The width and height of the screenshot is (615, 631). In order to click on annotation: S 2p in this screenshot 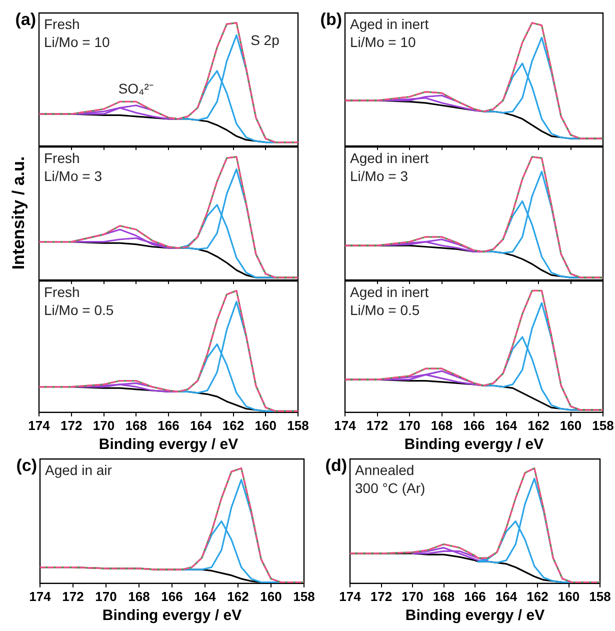, I will do `click(265, 40)`.